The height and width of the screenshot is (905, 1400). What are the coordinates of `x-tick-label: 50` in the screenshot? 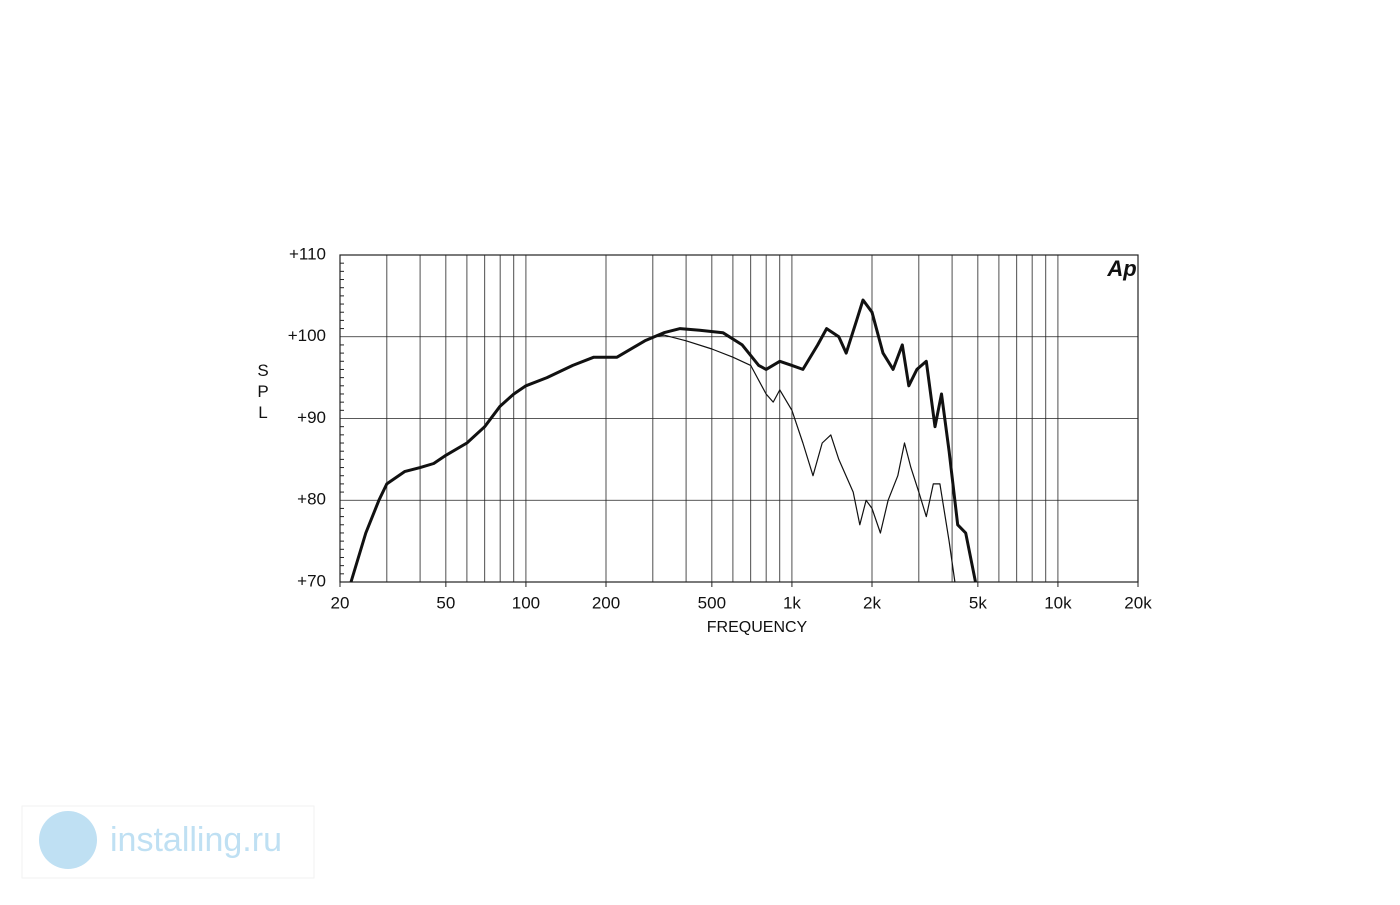 It's located at (445, 602).